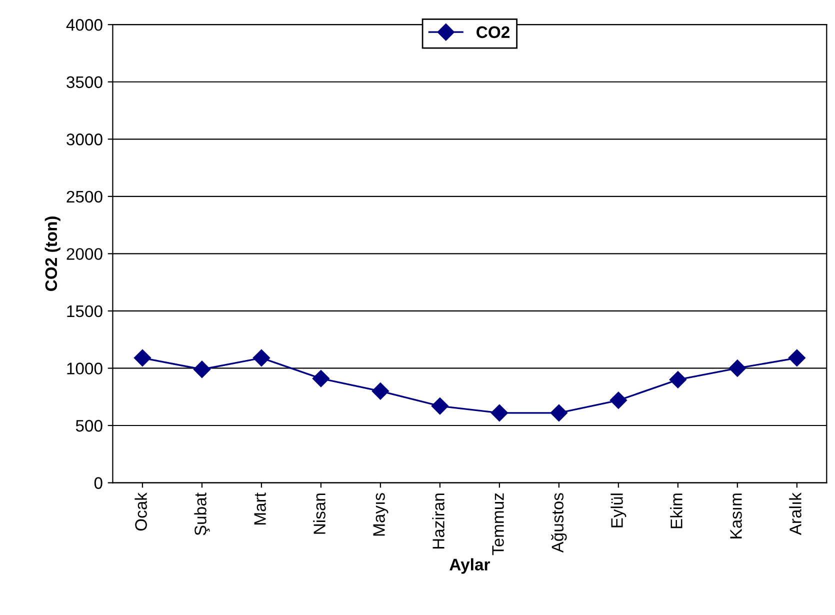  I want to click on y-tick-label: 4000, so click(84, 25).